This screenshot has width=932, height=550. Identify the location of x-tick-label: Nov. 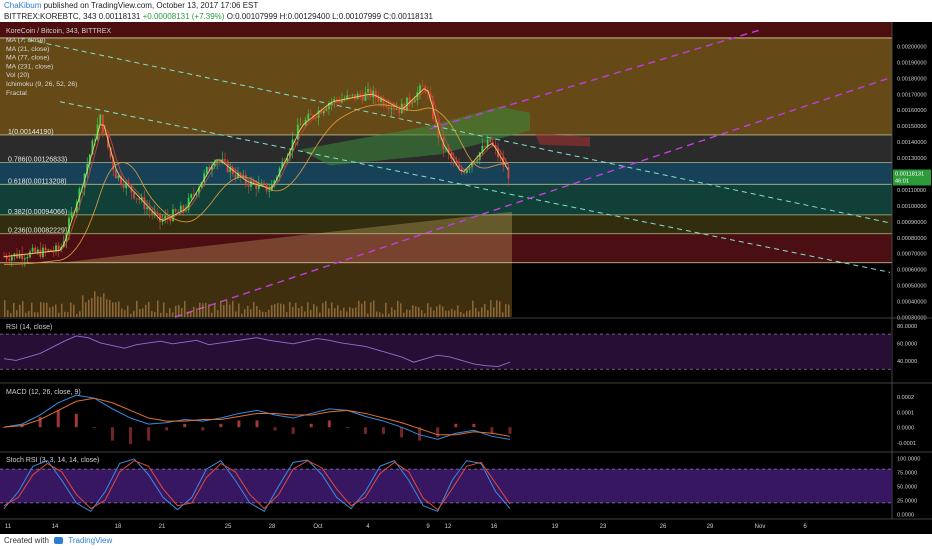
(760, 527).